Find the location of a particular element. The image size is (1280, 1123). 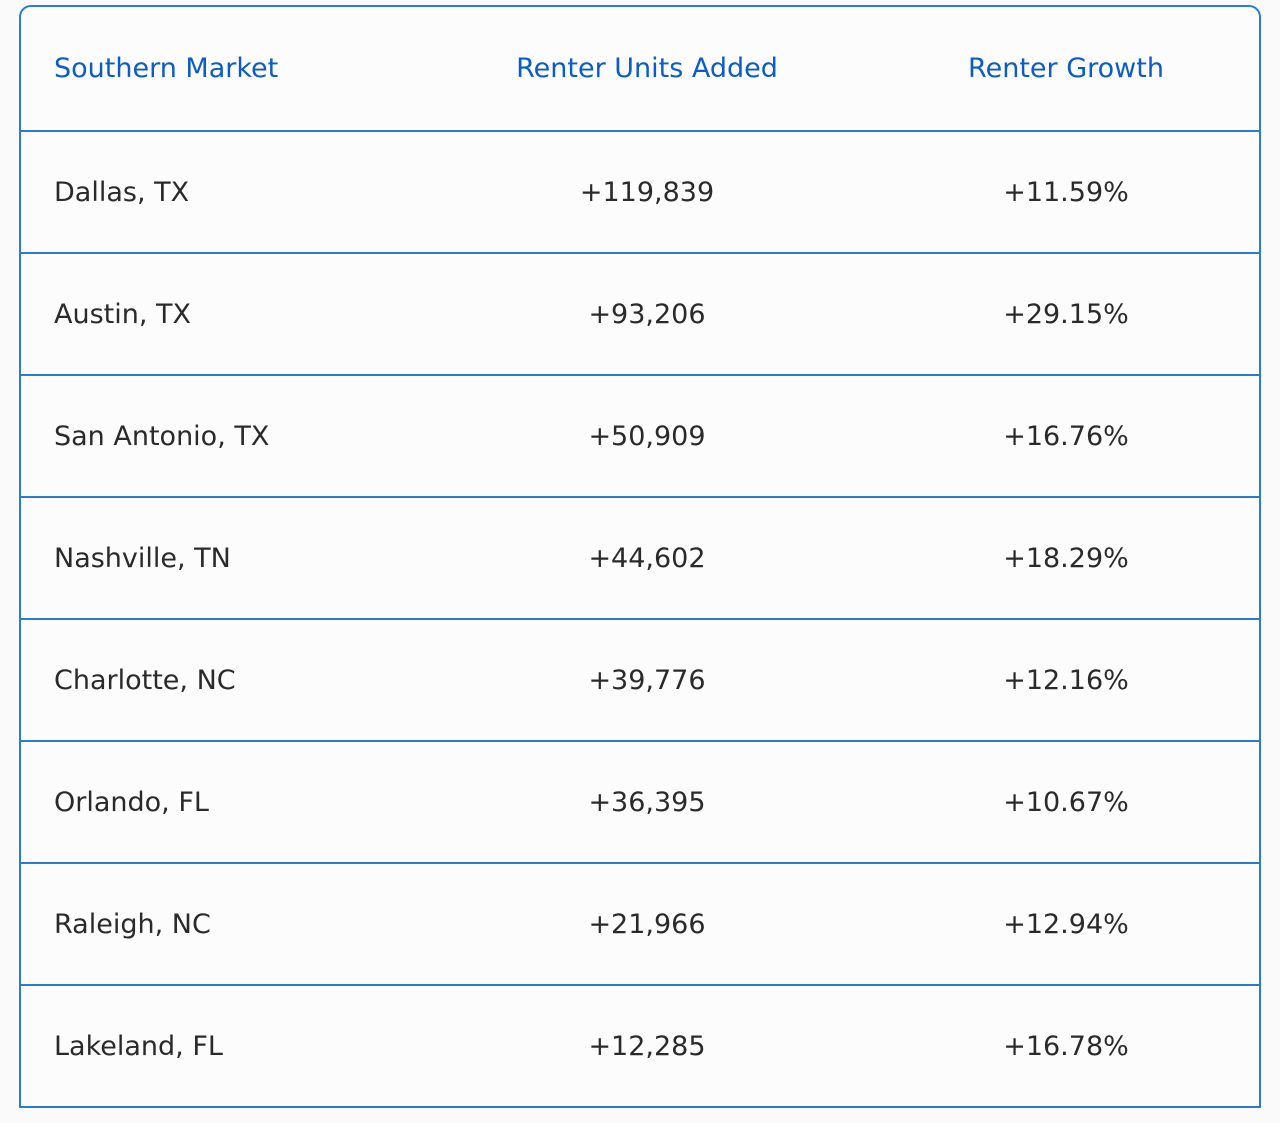

table-cell: Nashville, TN is located at coordinates (142, 558).